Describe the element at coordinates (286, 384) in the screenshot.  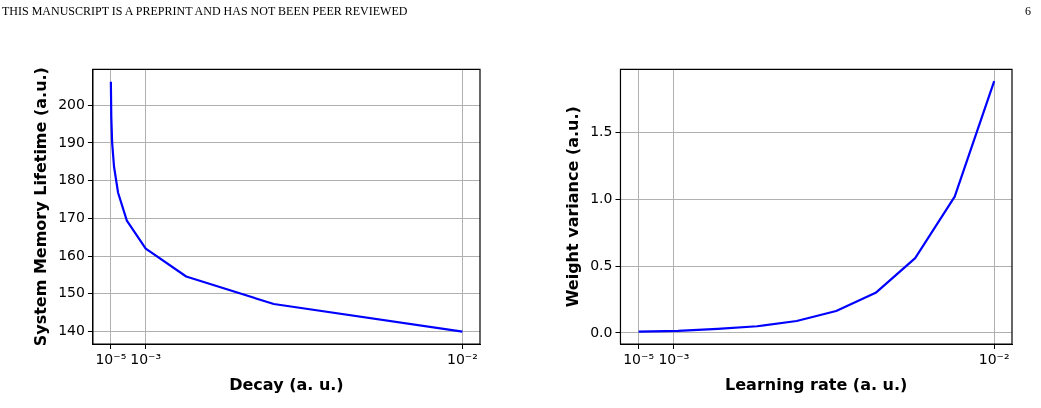
I see `x-axis-title: Decay (a. u.)` at that location.